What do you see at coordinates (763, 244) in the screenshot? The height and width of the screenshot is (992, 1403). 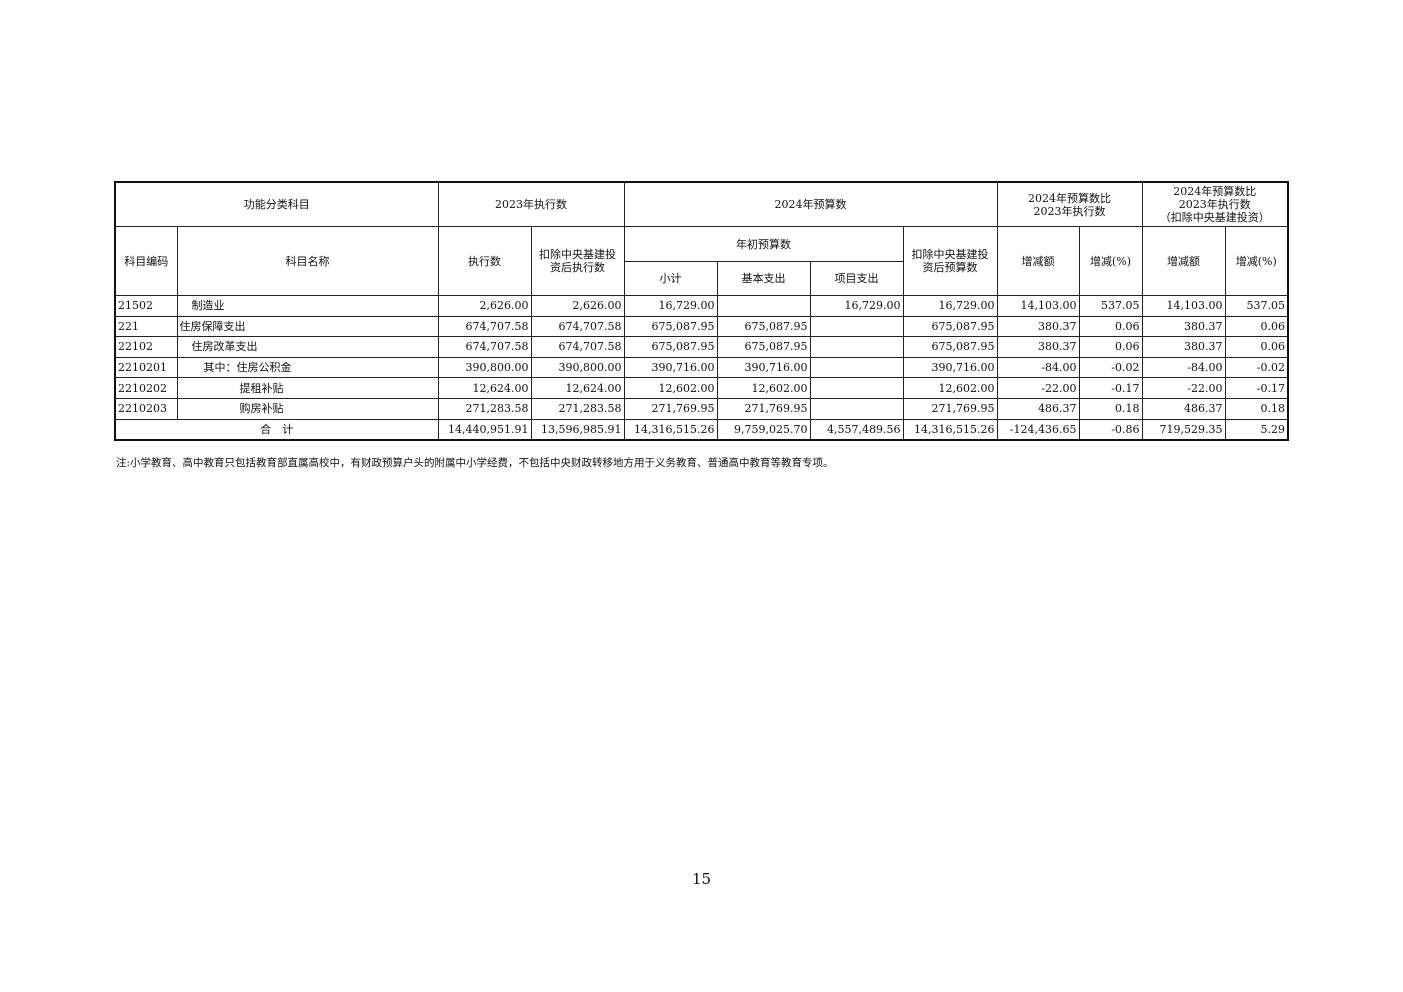 I see `header-initial-budget: 年初预算数` at bounding box center [763, 244].